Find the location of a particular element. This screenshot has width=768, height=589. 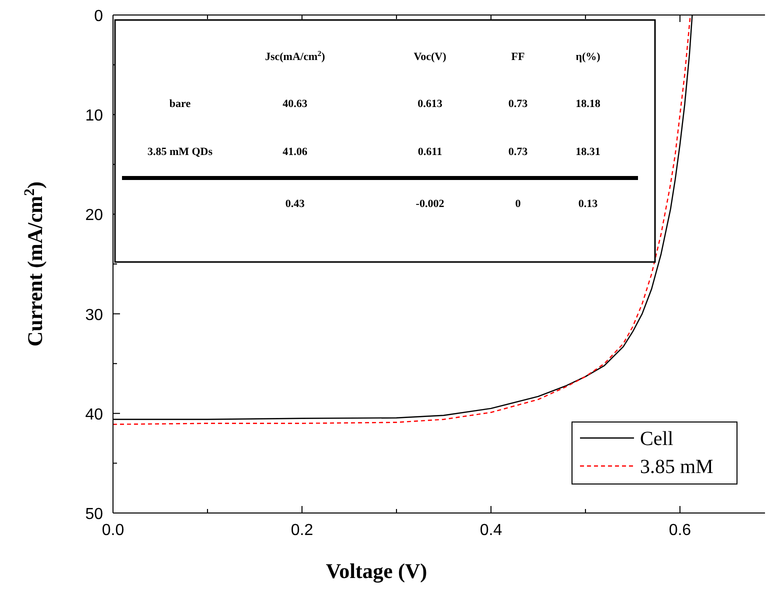

annotation: 40.63 is located at coordinates (295, 104).